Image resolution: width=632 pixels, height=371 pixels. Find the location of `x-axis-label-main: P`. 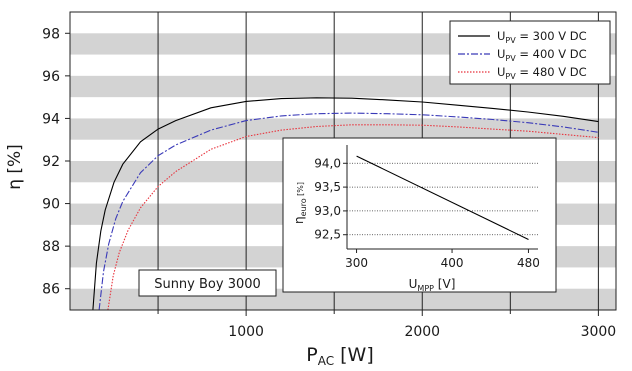

x-axis-label-main: P is located at coordinates (311, 355).